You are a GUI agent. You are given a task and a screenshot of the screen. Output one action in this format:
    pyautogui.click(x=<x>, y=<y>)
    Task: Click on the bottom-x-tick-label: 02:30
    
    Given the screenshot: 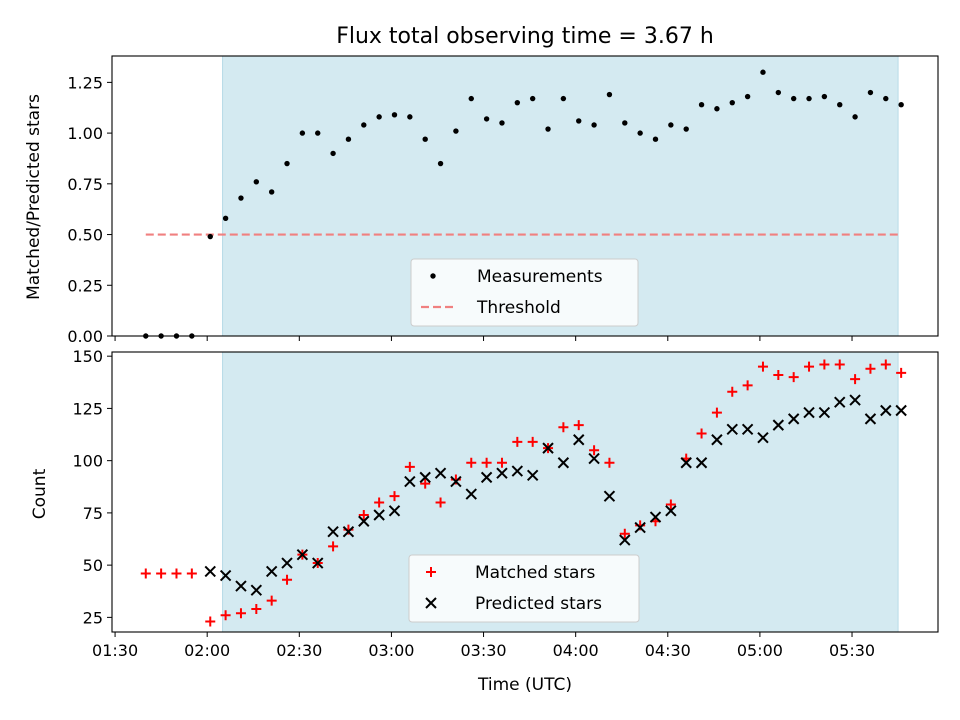 What is the action you would take?
    pyautogui.click(x=299, y=650)
    